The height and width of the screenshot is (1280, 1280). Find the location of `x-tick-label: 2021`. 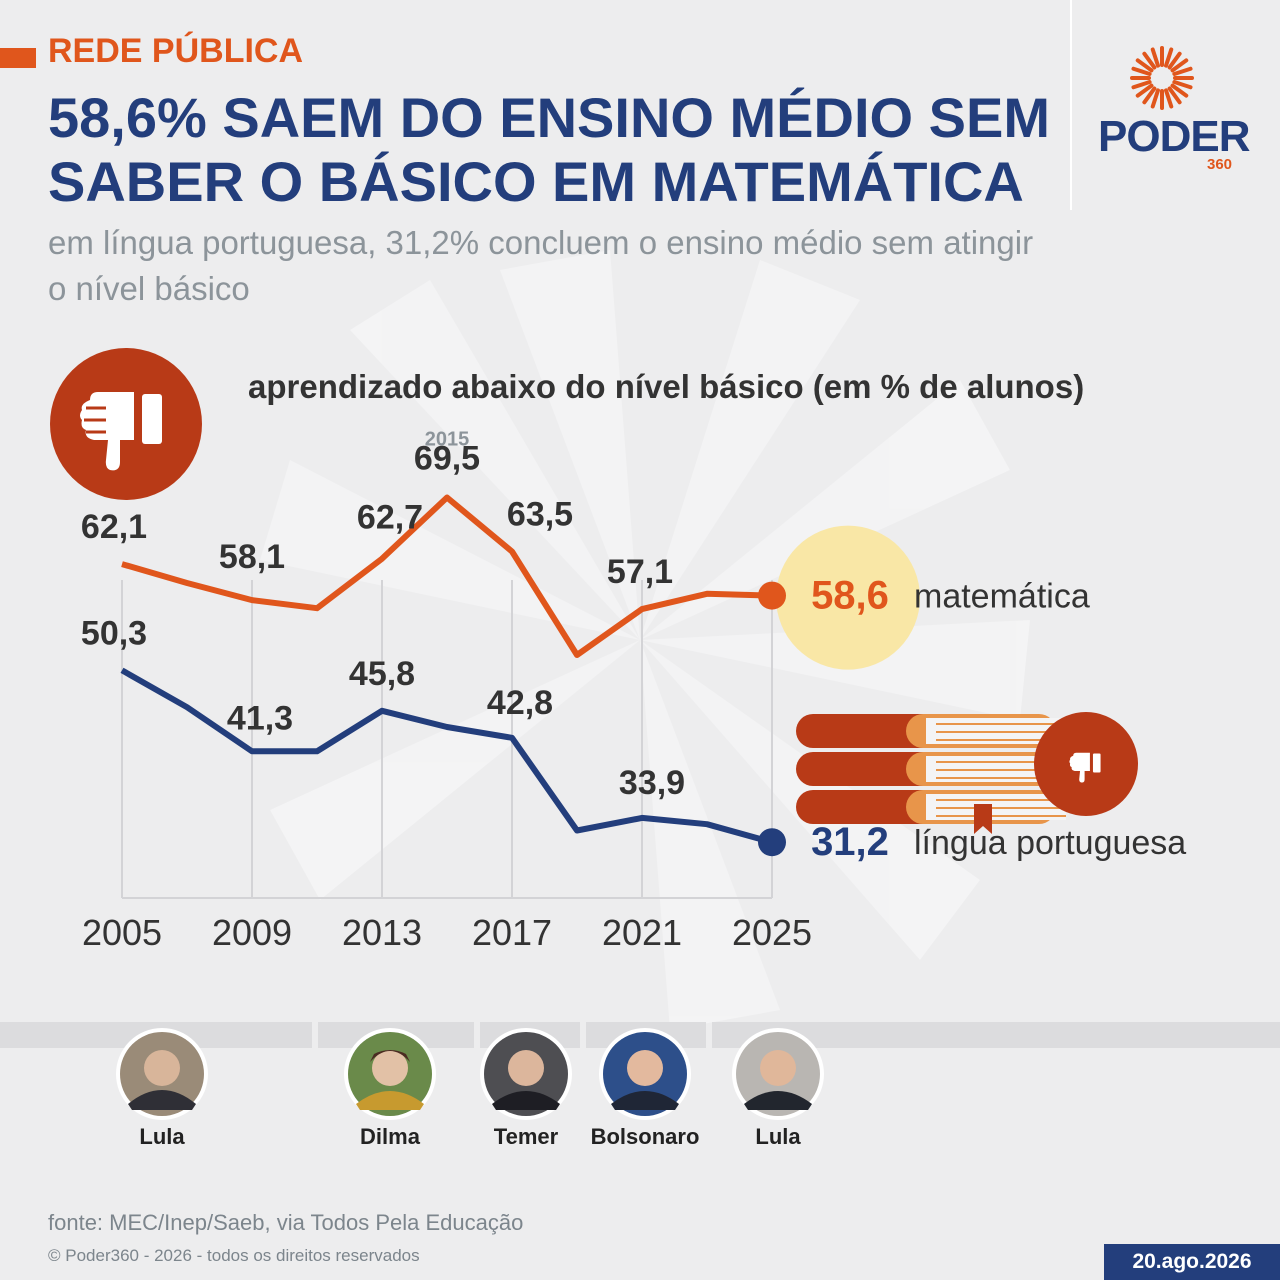

x-tick-label: 2021 is located at coordinates (642, 932).